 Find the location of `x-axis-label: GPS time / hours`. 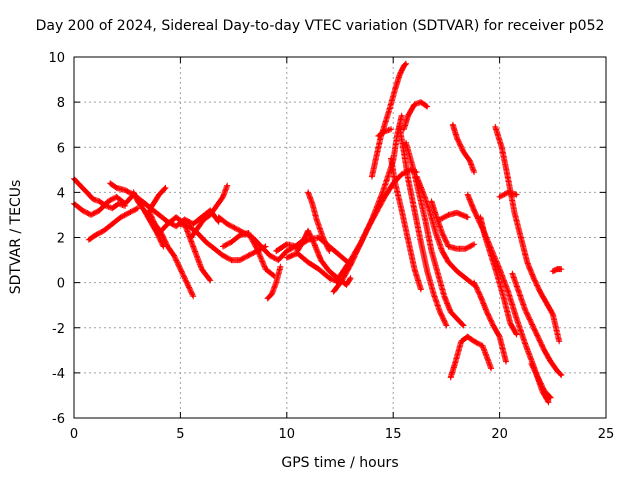

x-axis-label: GPS time / hours is located at coordinates (340, 463).